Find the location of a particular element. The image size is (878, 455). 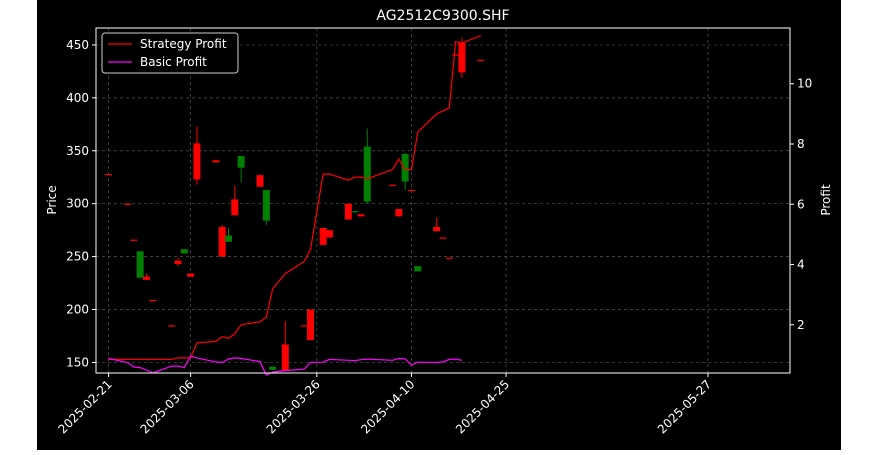

y-right-tick-label: 2 is located at coordinates (801, 325).